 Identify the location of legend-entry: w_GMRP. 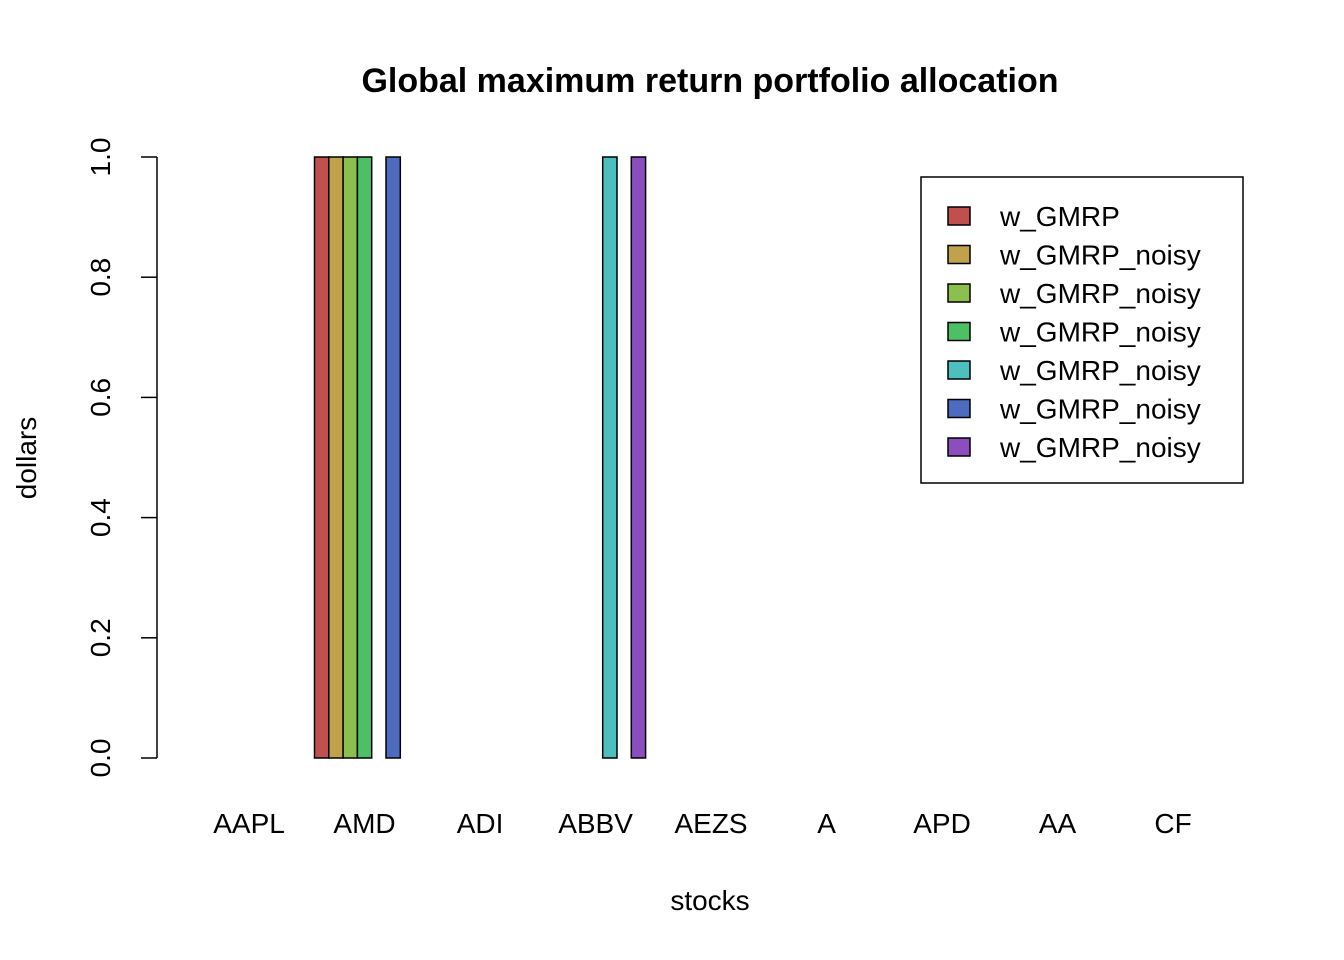
(1059, 216).